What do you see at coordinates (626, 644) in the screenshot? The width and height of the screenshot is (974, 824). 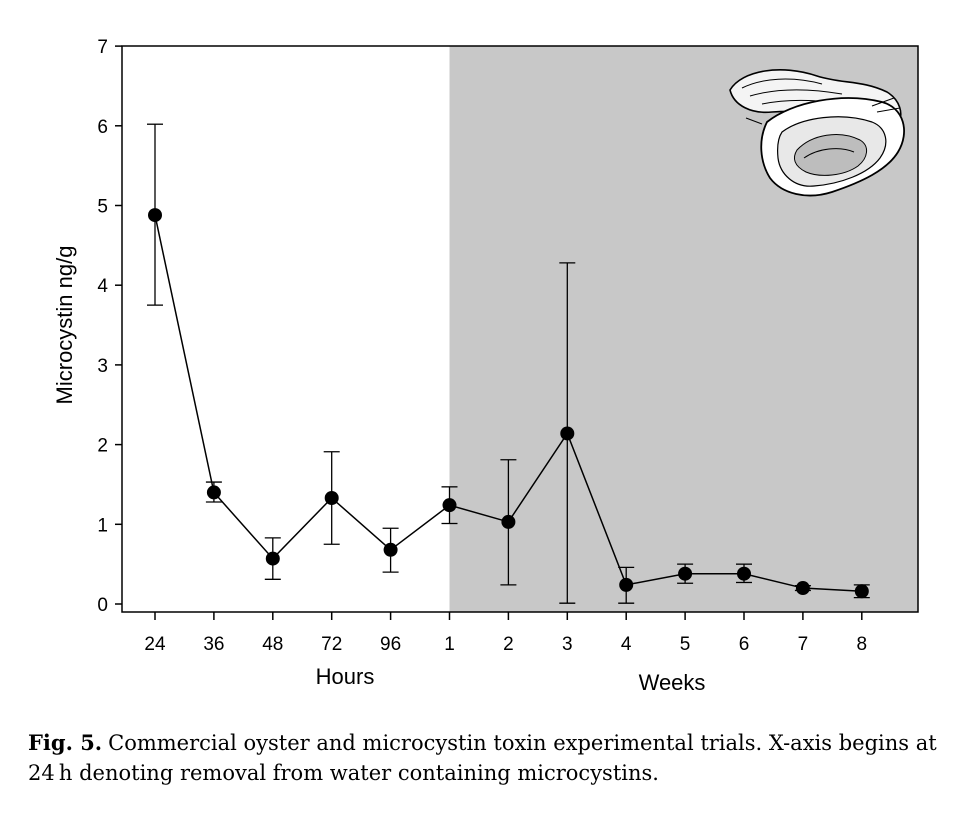 I see `x-tick-label: 4` at bounding box center [626, 644].